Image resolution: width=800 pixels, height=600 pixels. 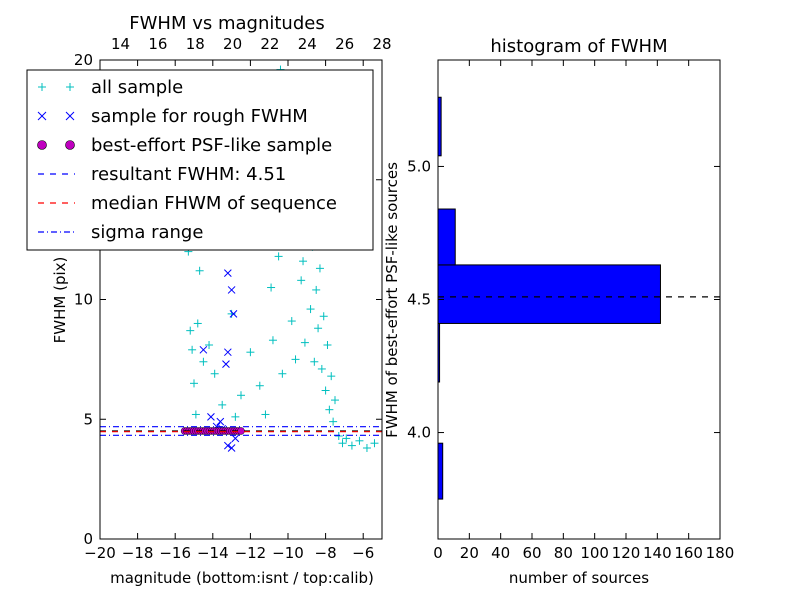 I want to click on histogram-title: histogram of FWHM, so click(x=578, y=46).